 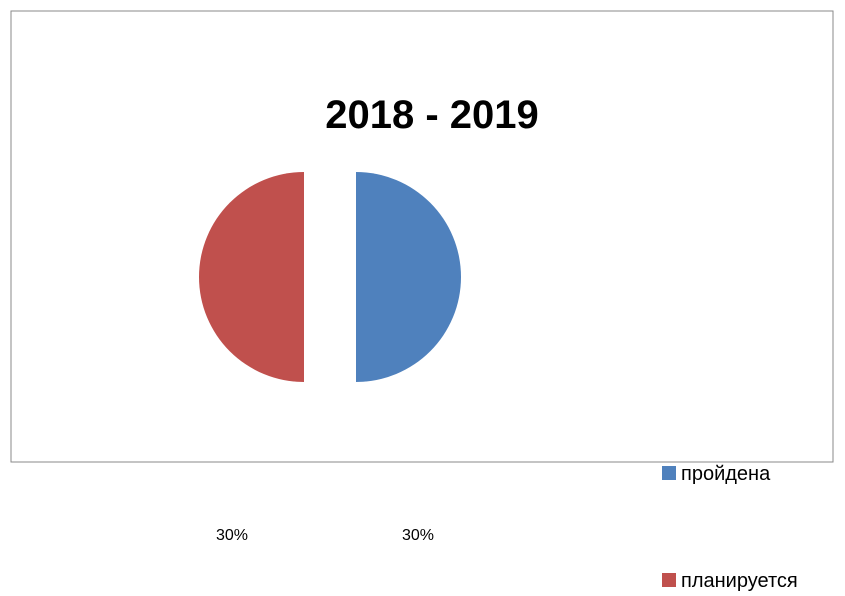 I want to click on pie-slice-passed, so click(x=408, y=277).